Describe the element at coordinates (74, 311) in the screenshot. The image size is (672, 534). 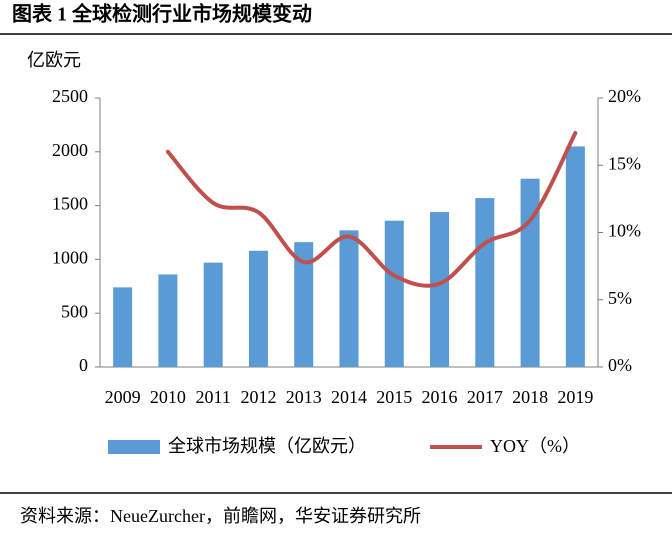
I see `y-tick-label: 500` at that location.